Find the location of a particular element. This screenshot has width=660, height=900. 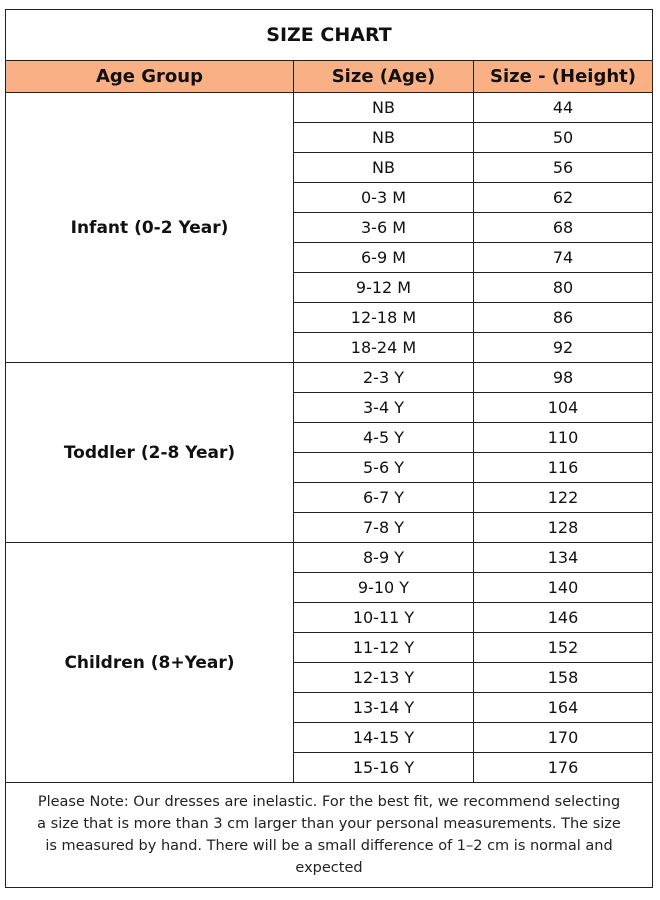

size-row: 9-12 M 80 is located at coordinates (329, 287).